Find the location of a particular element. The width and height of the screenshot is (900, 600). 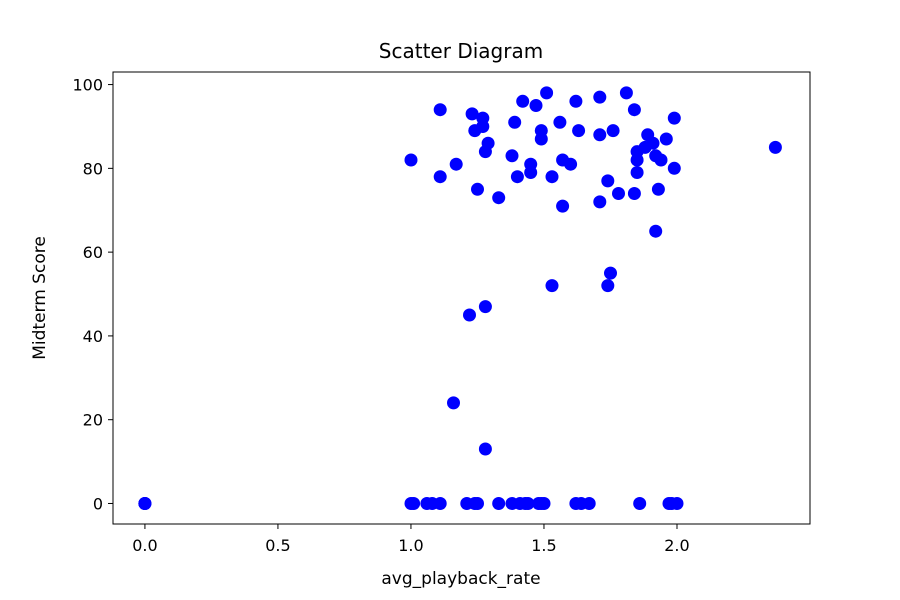

x-tick-label: 2.0 is located at coordinates (676, 545).